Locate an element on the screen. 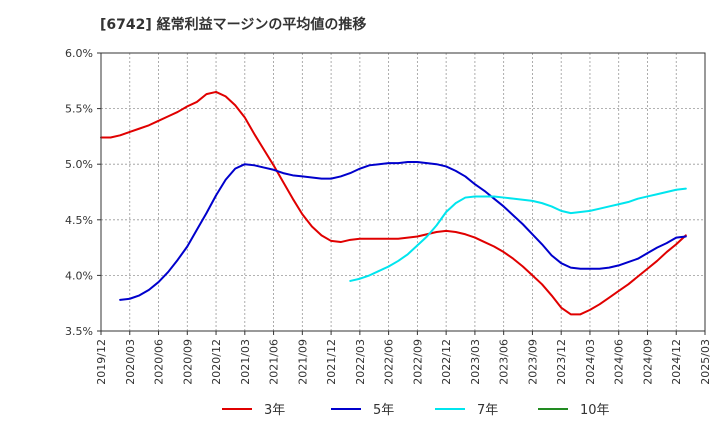 Image resolution: width=720 pixels, height=440 pixels. x-tick-label: 2019/12 is located at coordinates (101, 362).